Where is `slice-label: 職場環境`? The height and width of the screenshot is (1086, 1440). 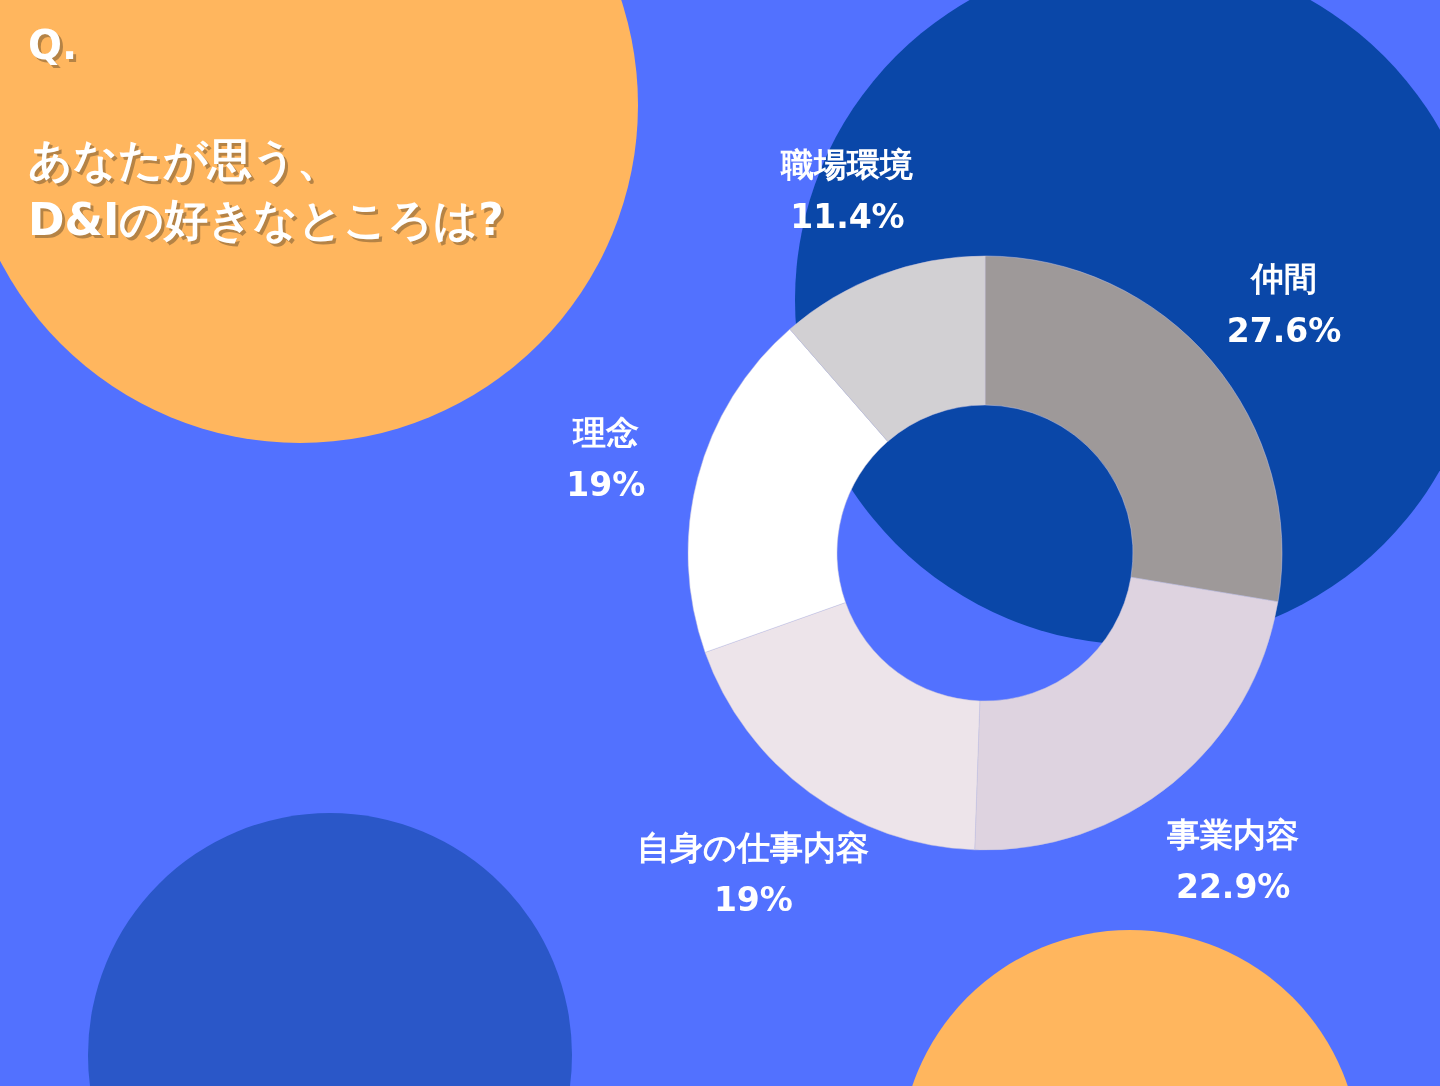
slice-label: 職場環境 is located at coordinates (847, 164).